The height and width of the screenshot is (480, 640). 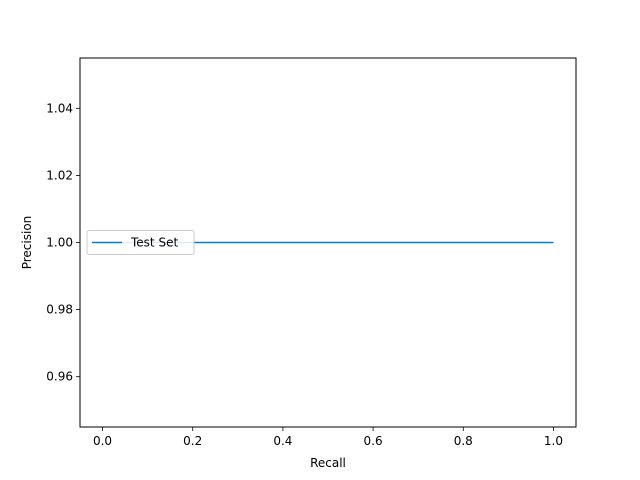 I want to click on y-axis-label: Precision, so click(x=27, y=243).